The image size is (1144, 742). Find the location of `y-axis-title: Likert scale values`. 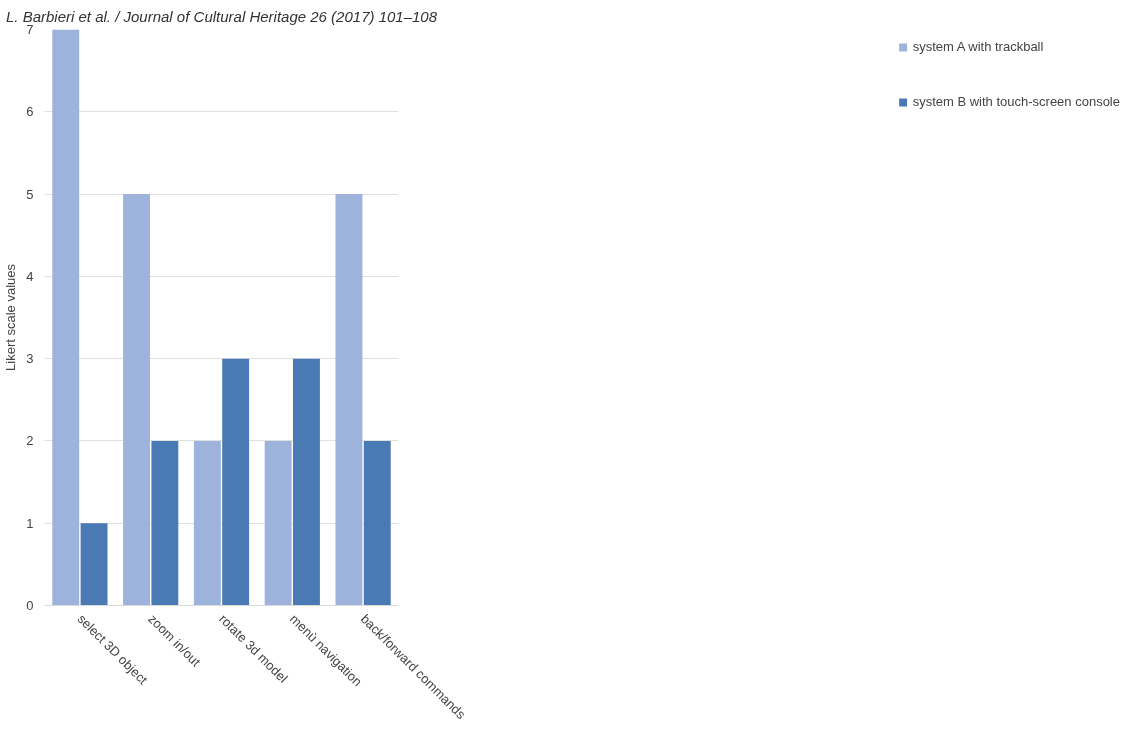

y-axis-title: Likert scale values is located at coordinates (11, 317).